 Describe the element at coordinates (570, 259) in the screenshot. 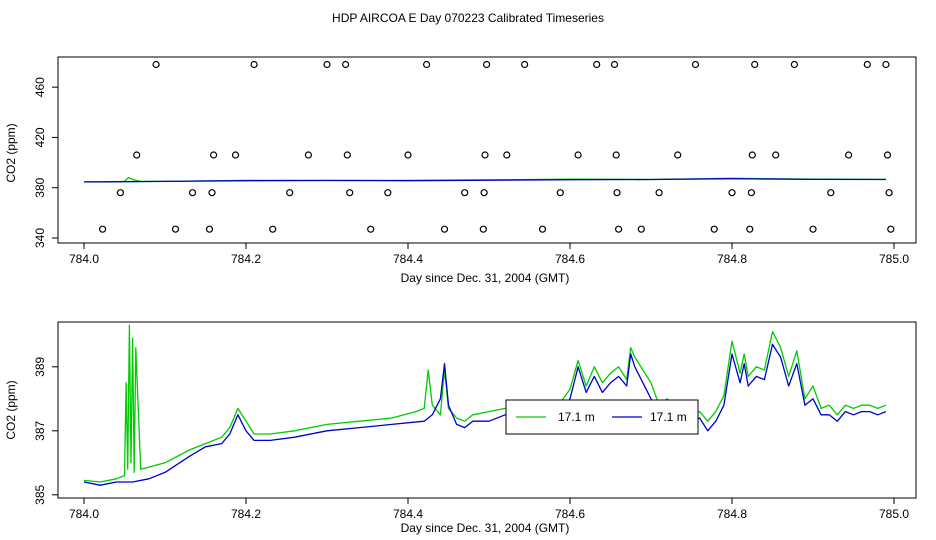

I see `top-x-tick-label: 784.6` at that location.